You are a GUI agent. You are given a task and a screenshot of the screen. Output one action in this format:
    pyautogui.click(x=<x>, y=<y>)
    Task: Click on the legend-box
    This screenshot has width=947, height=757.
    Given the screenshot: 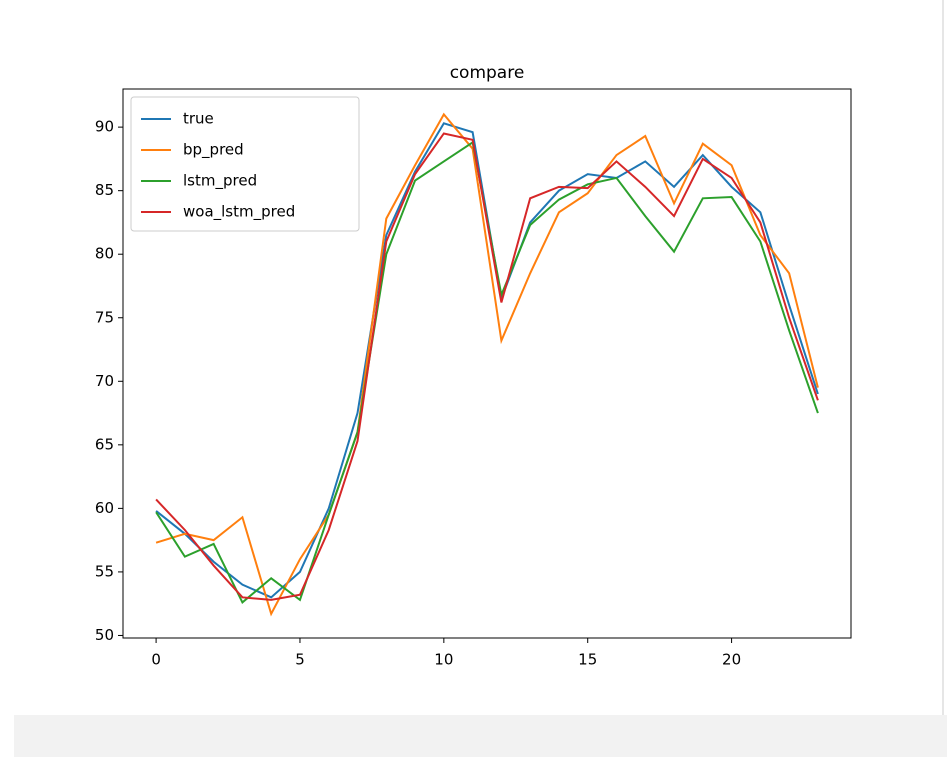 What is the action you would take?
    pyautogui.click(x=245, y=164)
    